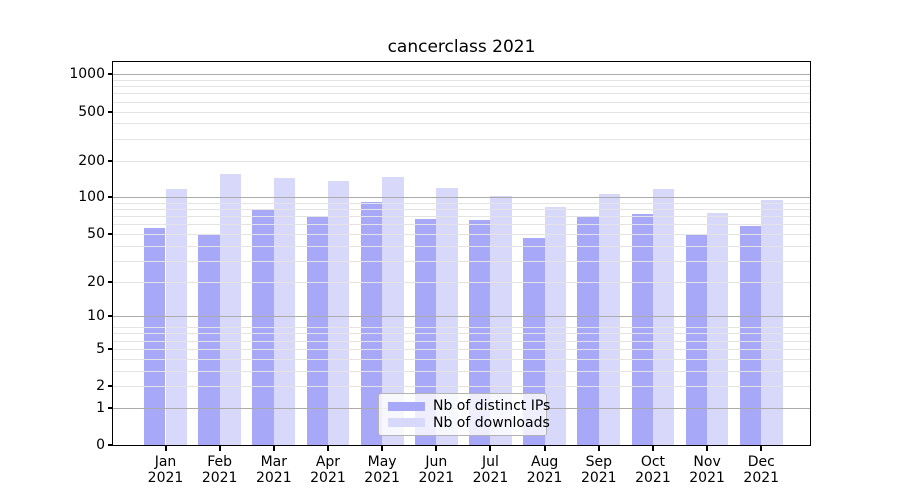 The image size is (900, 500). Describe the element at coordinates (461, 47) in the screenshot. I see `chart-title: cancerclass 2021` at that location.